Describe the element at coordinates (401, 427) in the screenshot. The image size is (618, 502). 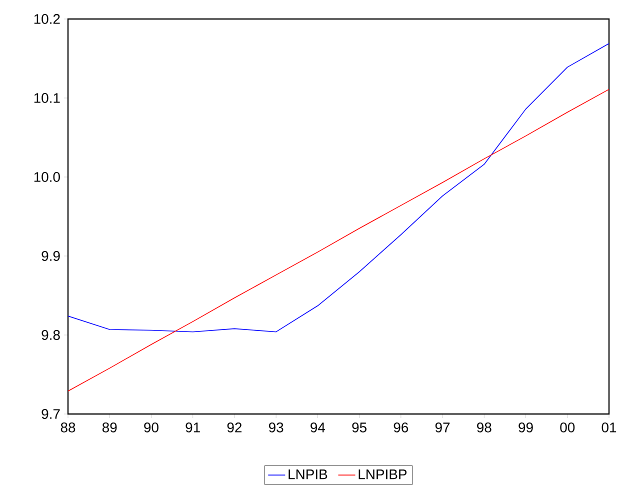
I see `x-tick-label: 96` at that location.